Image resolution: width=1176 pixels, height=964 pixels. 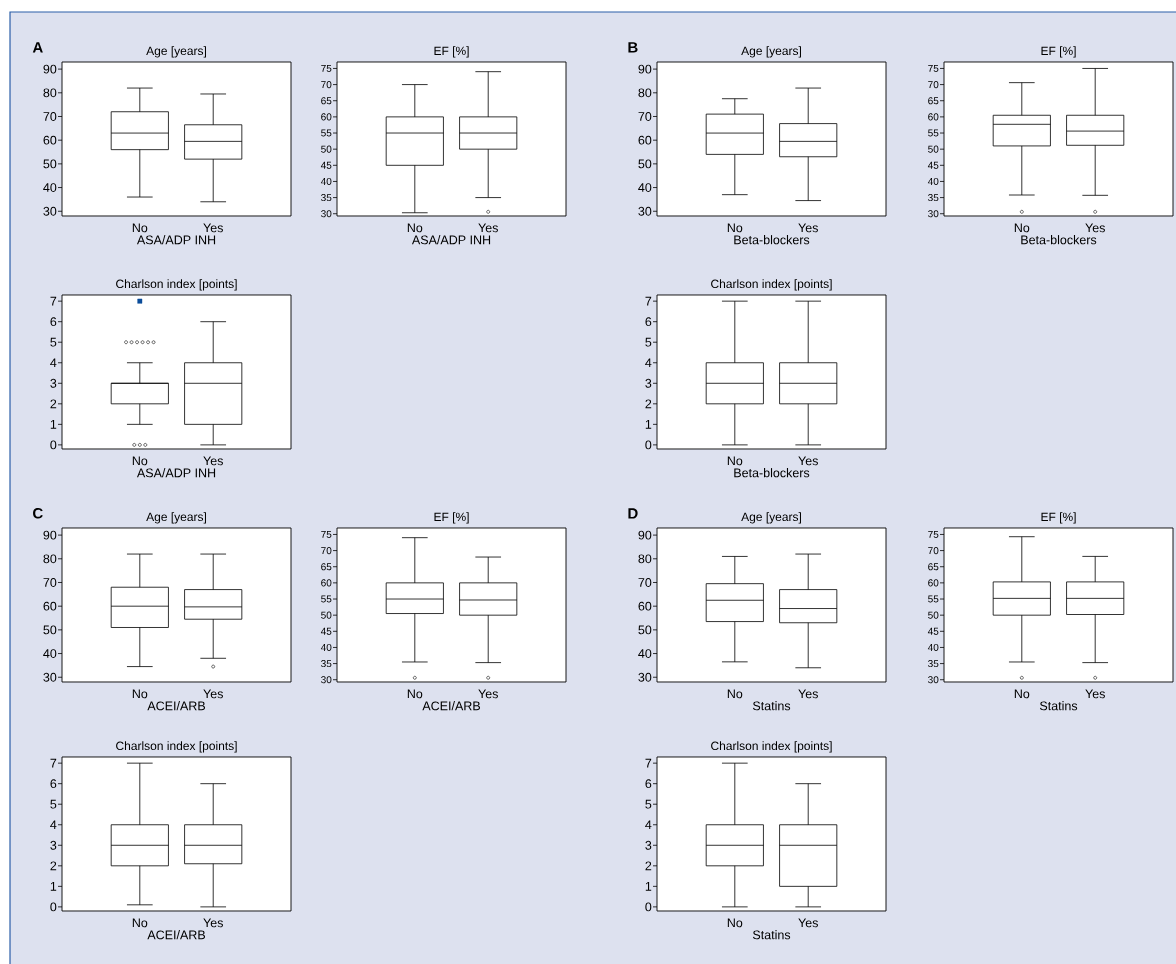 What do you see at coordinates (633, 513) in the screenshot?
I see `text: D` at bounding box center [633, 513].